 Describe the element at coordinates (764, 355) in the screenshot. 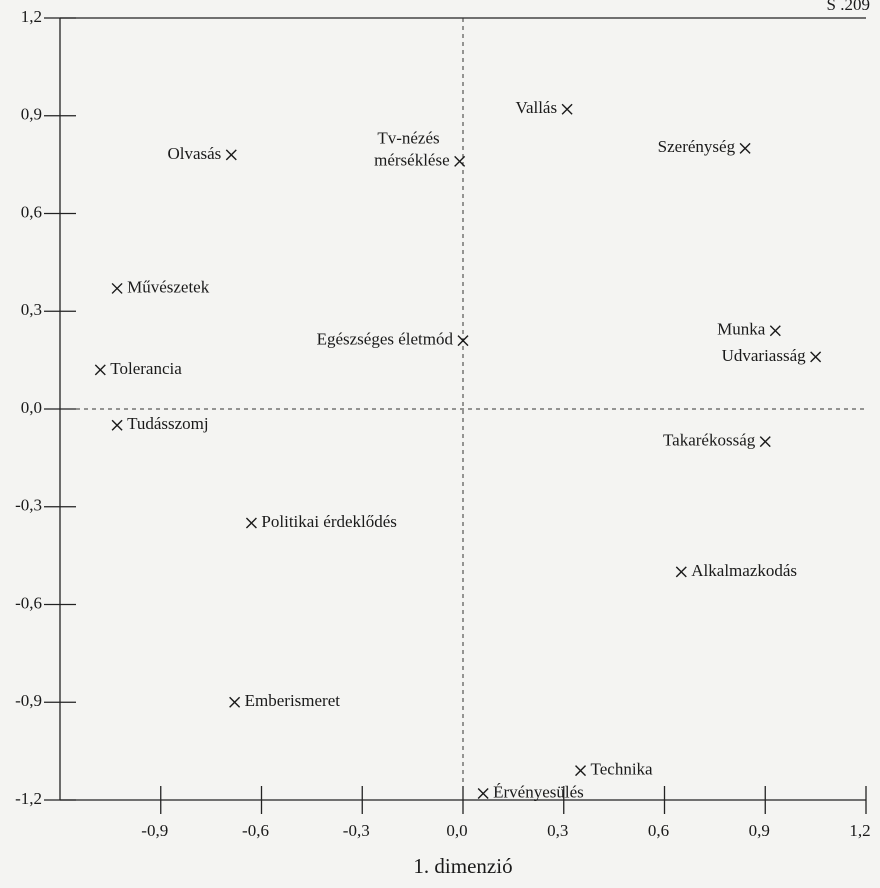

I see `point-label: Udvariasság` at that location.